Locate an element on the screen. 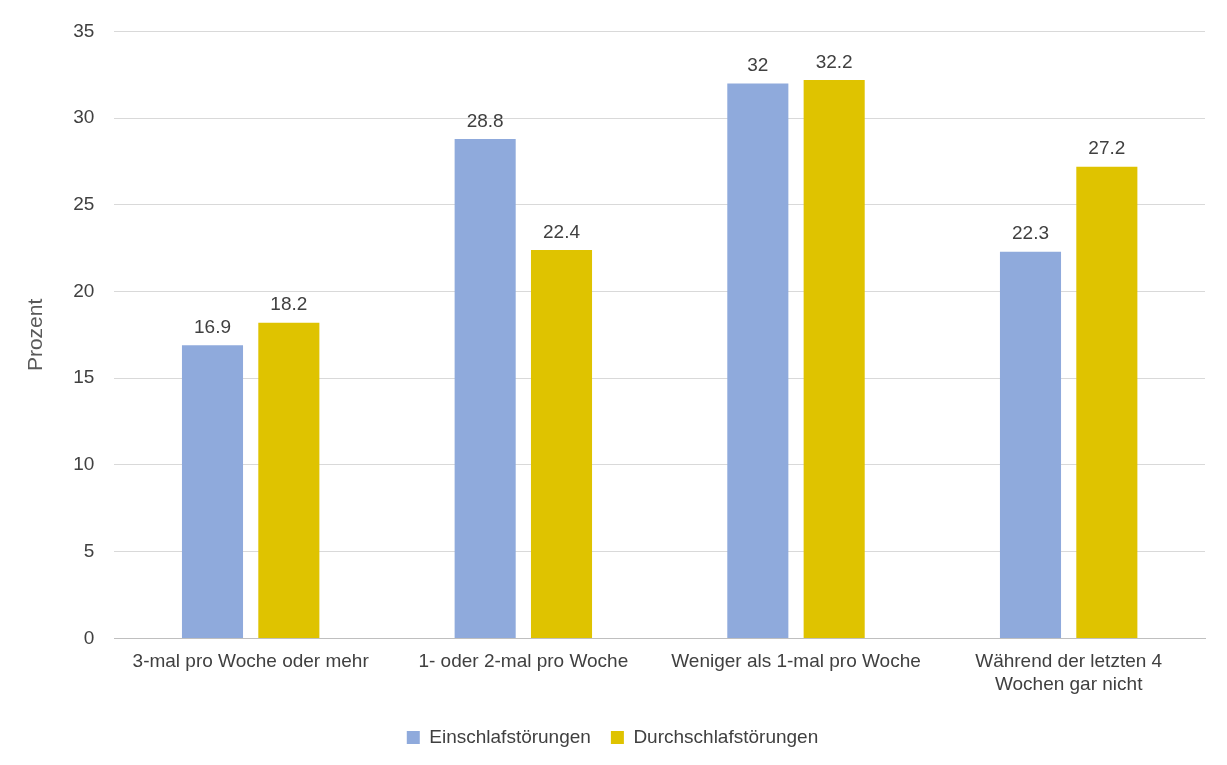 The height and width of the screenshot is (765, 1227). data-label: 22.4 is located at coordinates (562, 231).